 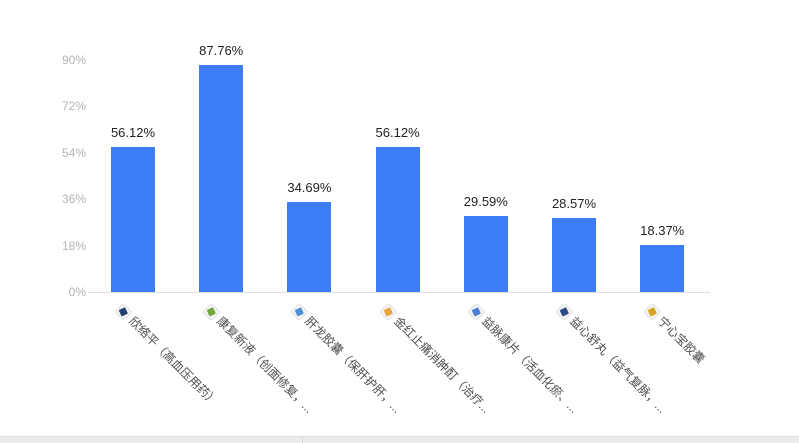 What do you see at coordinates (77, 292) in the screenshot?
I see `y-axis-tick-label: 0%` at bounding box center [77, 292].